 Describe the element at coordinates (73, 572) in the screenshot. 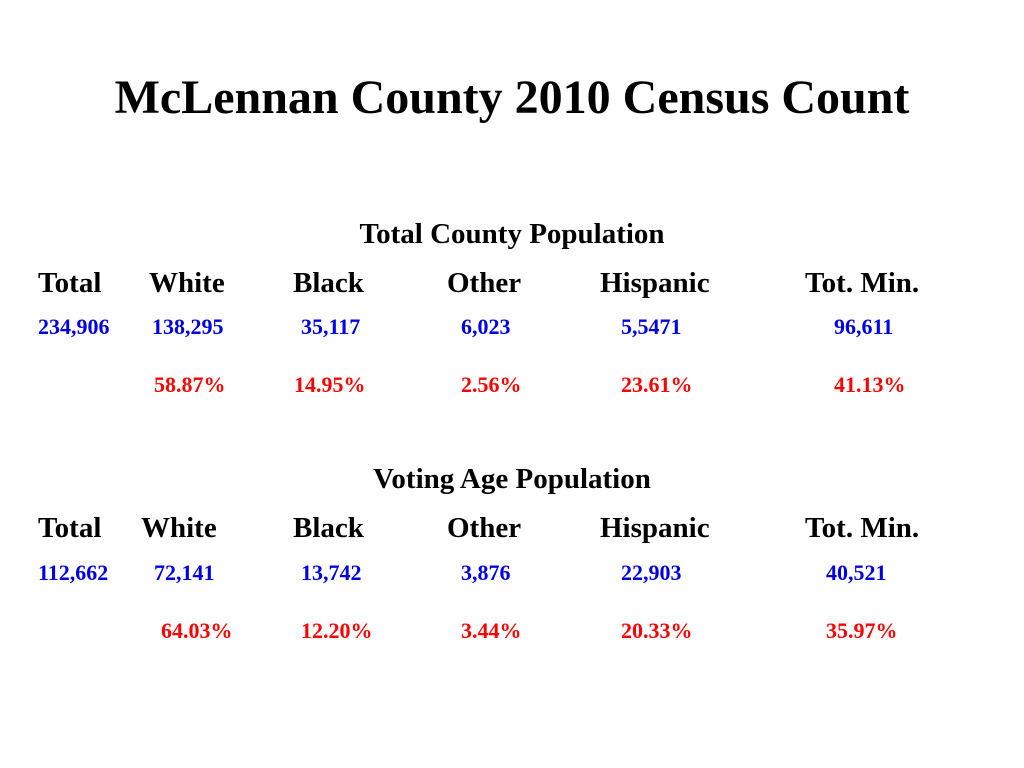

I see `count-total: 112,662` at that location.